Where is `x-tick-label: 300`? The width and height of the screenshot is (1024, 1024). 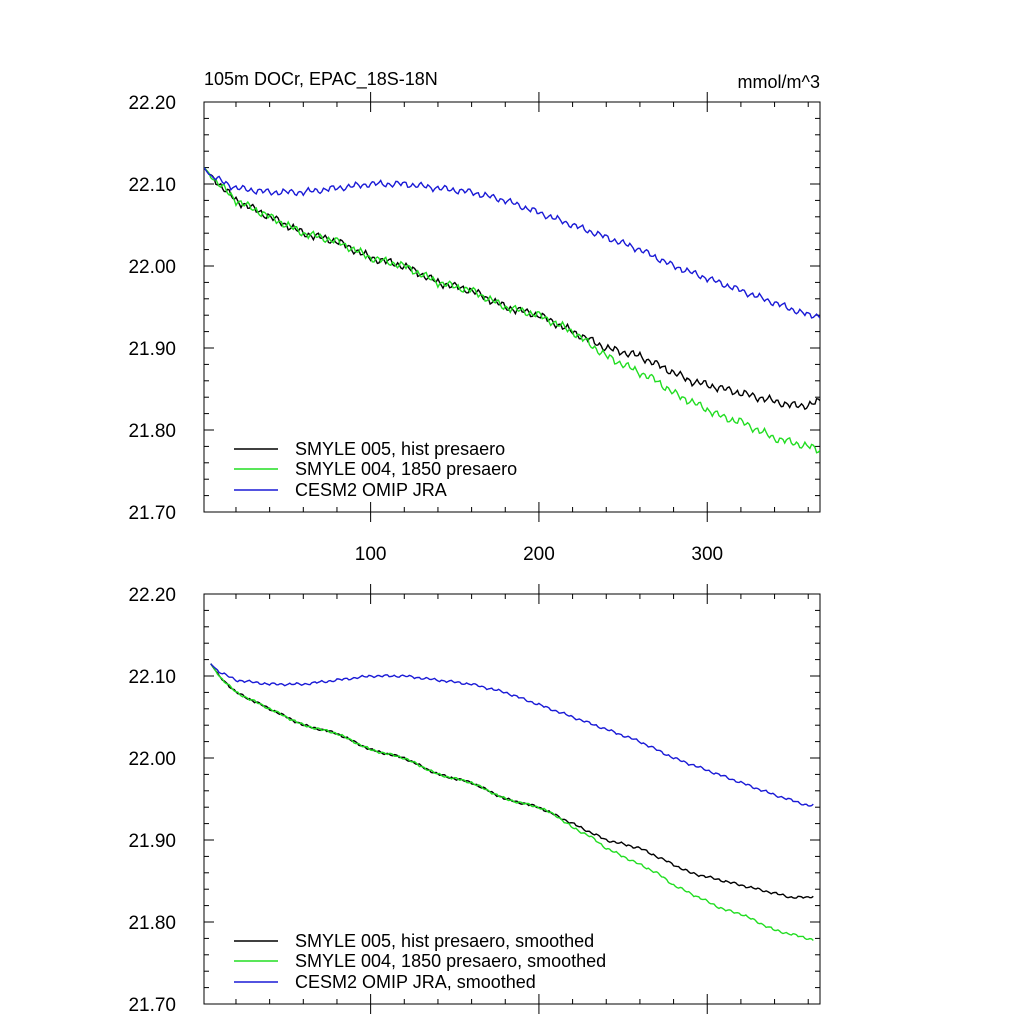 x-tick-label: 300 is located at coordinates (707, 554).